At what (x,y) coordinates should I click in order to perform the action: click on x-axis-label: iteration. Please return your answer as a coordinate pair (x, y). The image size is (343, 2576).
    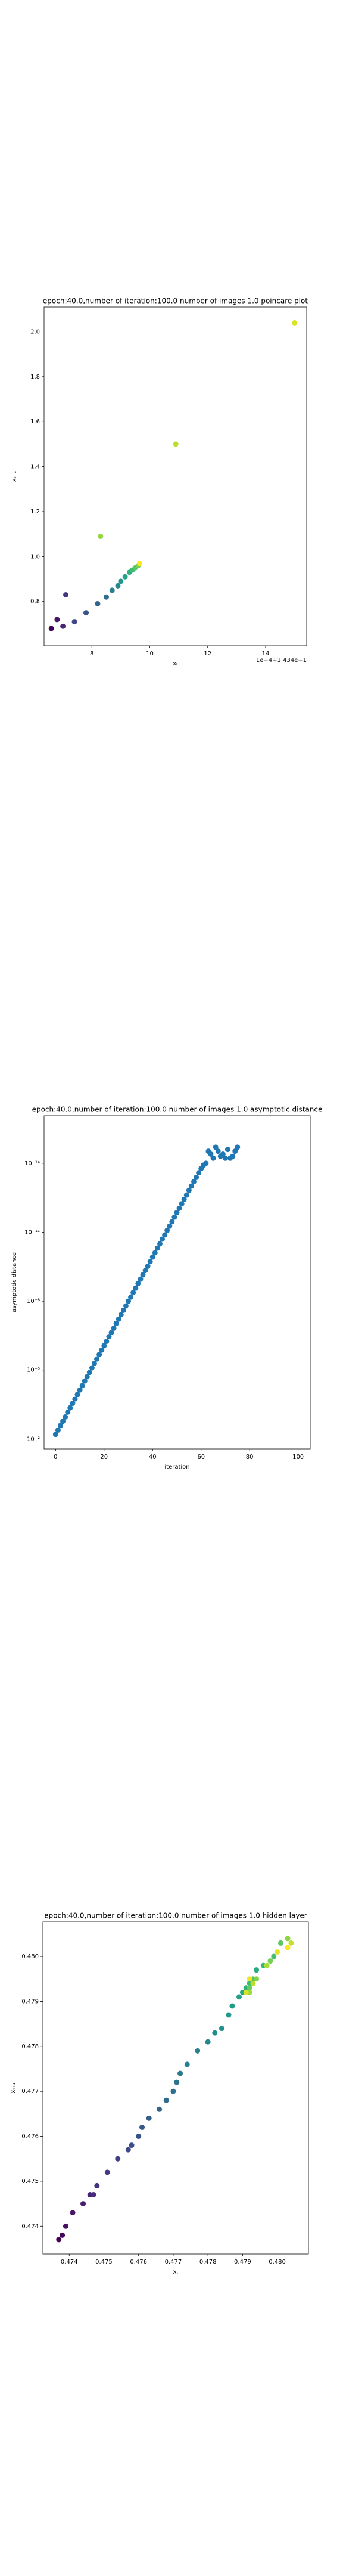
    Looking at the image, I should click on (176, 1467).